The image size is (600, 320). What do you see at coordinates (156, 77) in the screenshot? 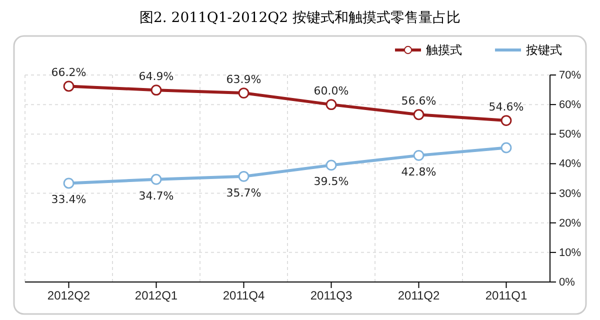
I see `data-label: 64.9%` at bounding box center [156, 77].